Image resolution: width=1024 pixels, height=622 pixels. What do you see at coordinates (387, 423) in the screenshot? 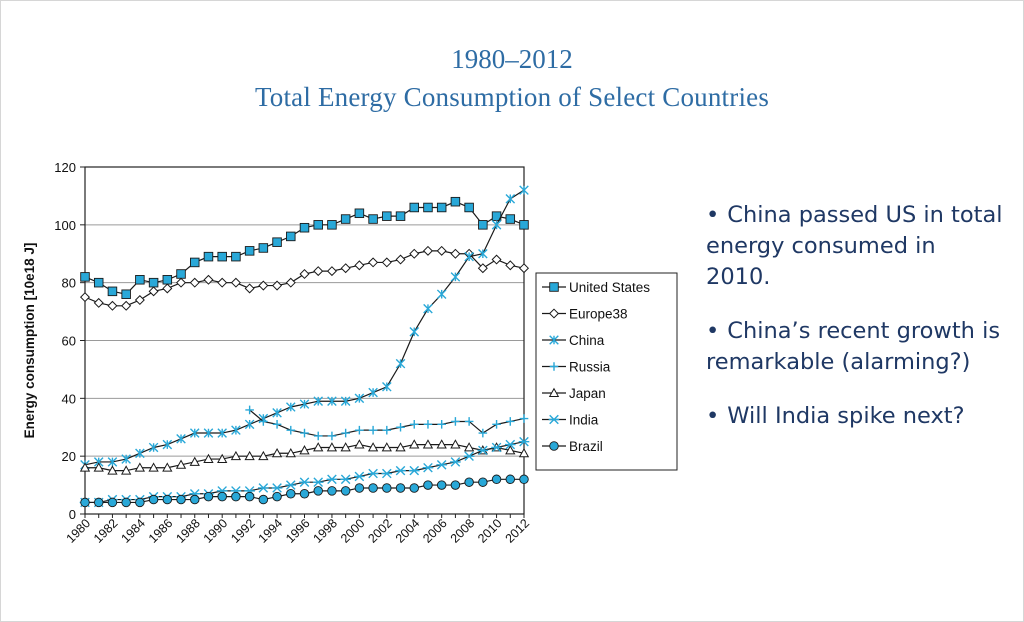
I see `series-russia` at bounding box center [387, 423].